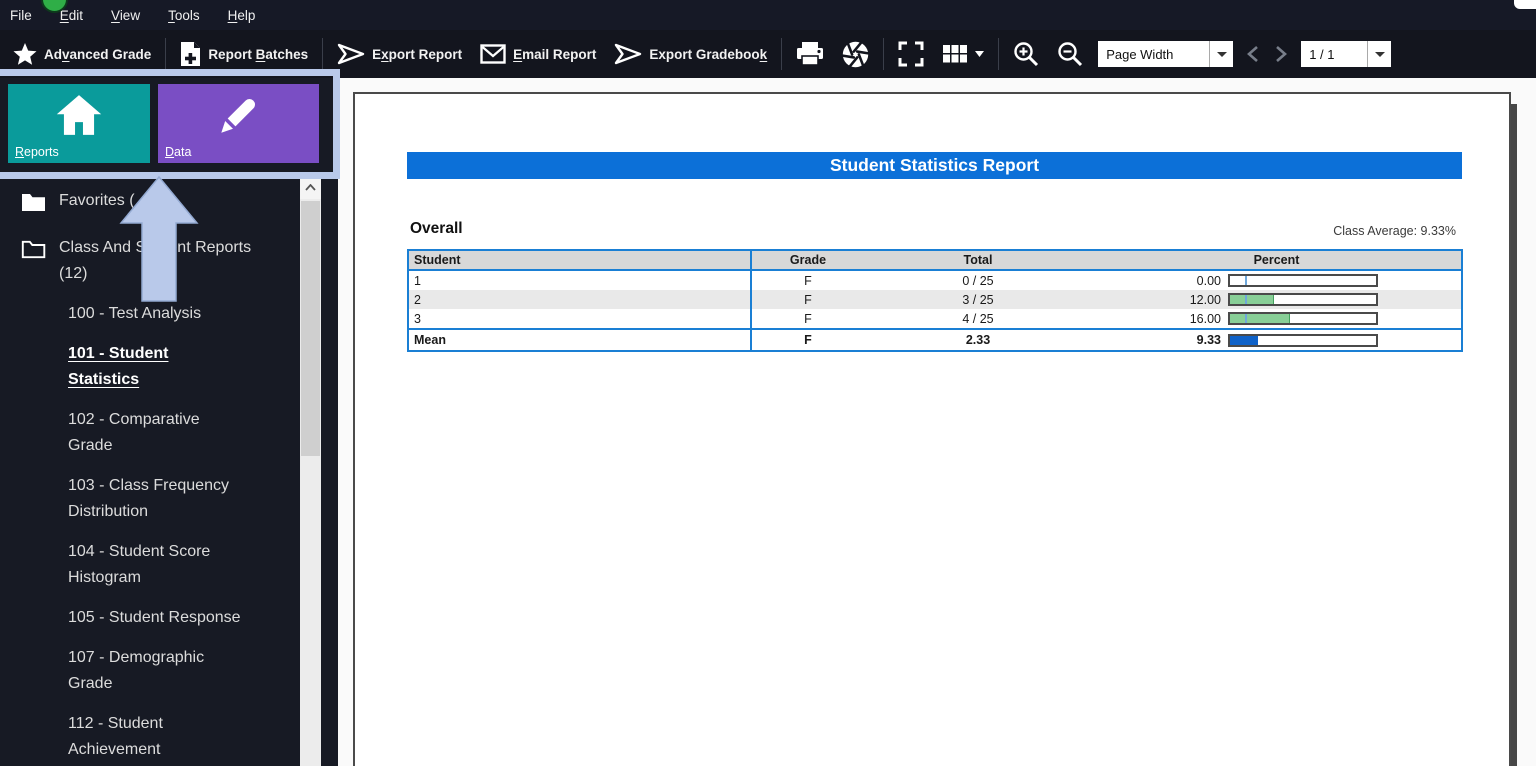  I want to click on zoom-in-button, so click(1026, 54).